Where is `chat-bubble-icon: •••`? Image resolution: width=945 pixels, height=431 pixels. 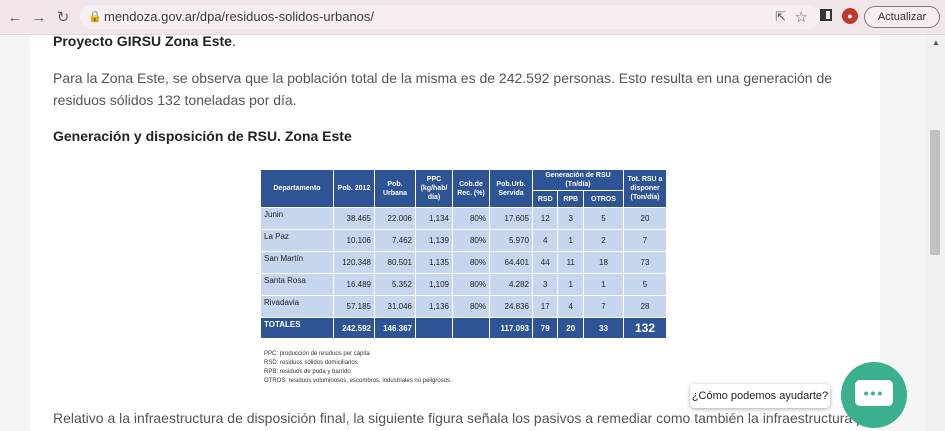
chat-bubble-icon: ••• is located at coordinates (874, 393).